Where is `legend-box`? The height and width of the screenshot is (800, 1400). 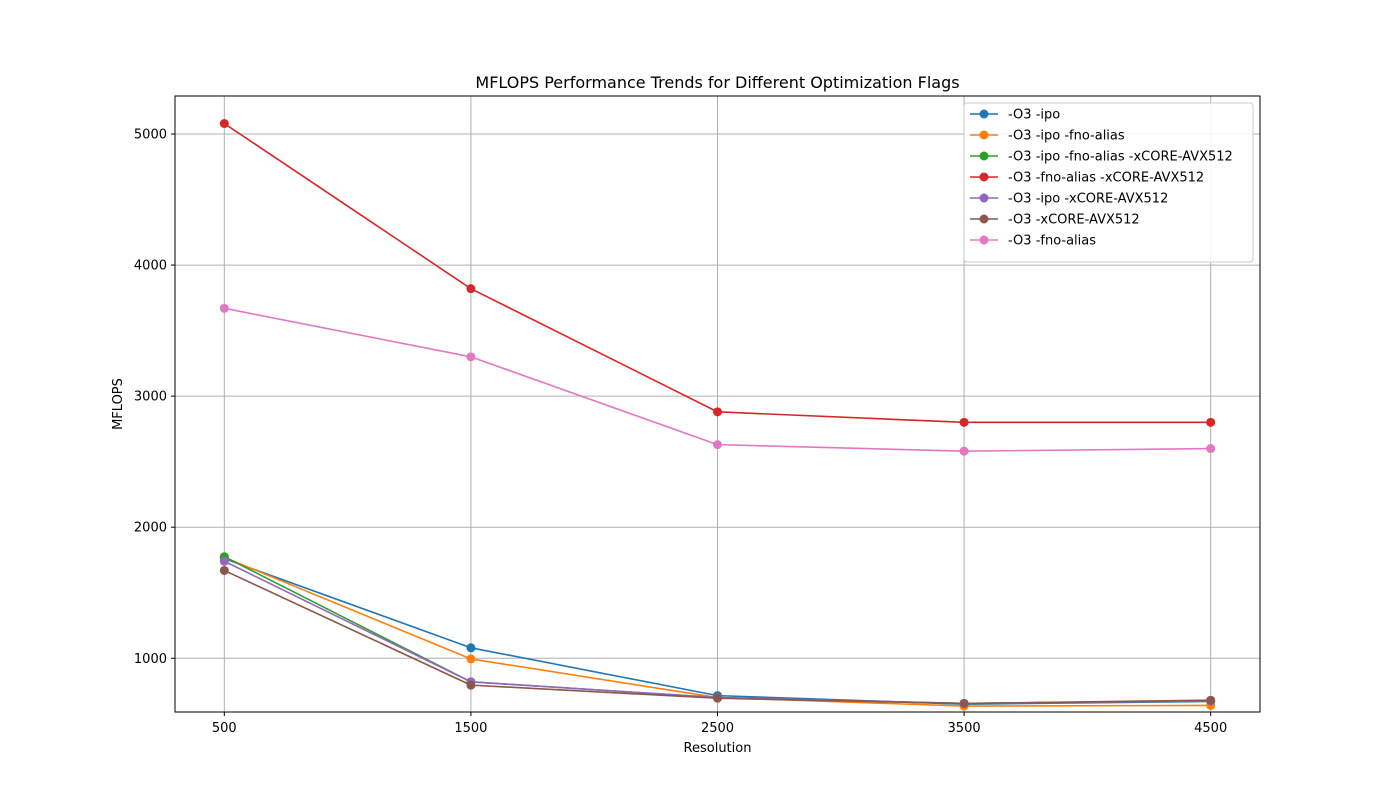 legend-box is located at coordinates (1108, 182).